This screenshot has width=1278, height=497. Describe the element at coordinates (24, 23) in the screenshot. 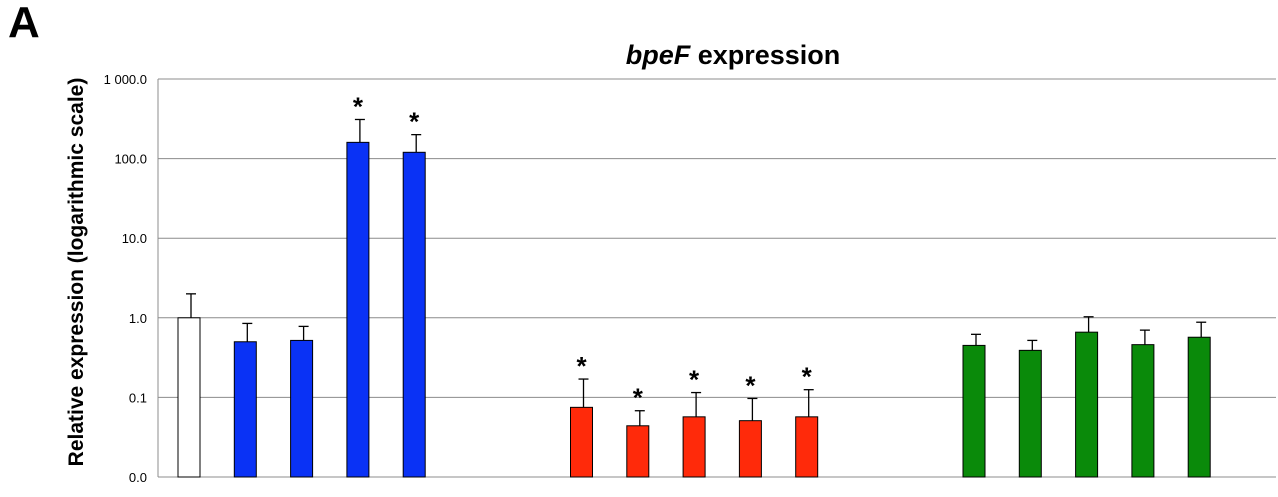

I see `panel-label: A` at that location.